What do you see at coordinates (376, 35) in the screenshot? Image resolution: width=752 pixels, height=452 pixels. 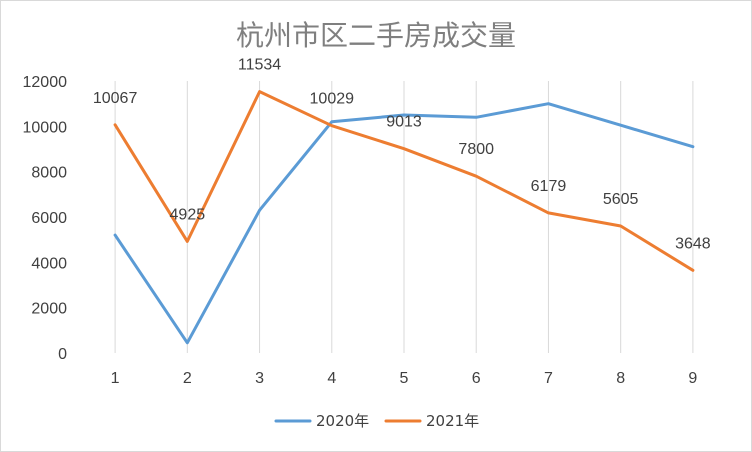 I see `chart-title: 杭州市区二手房成交量` at bounding box center [376, 35].